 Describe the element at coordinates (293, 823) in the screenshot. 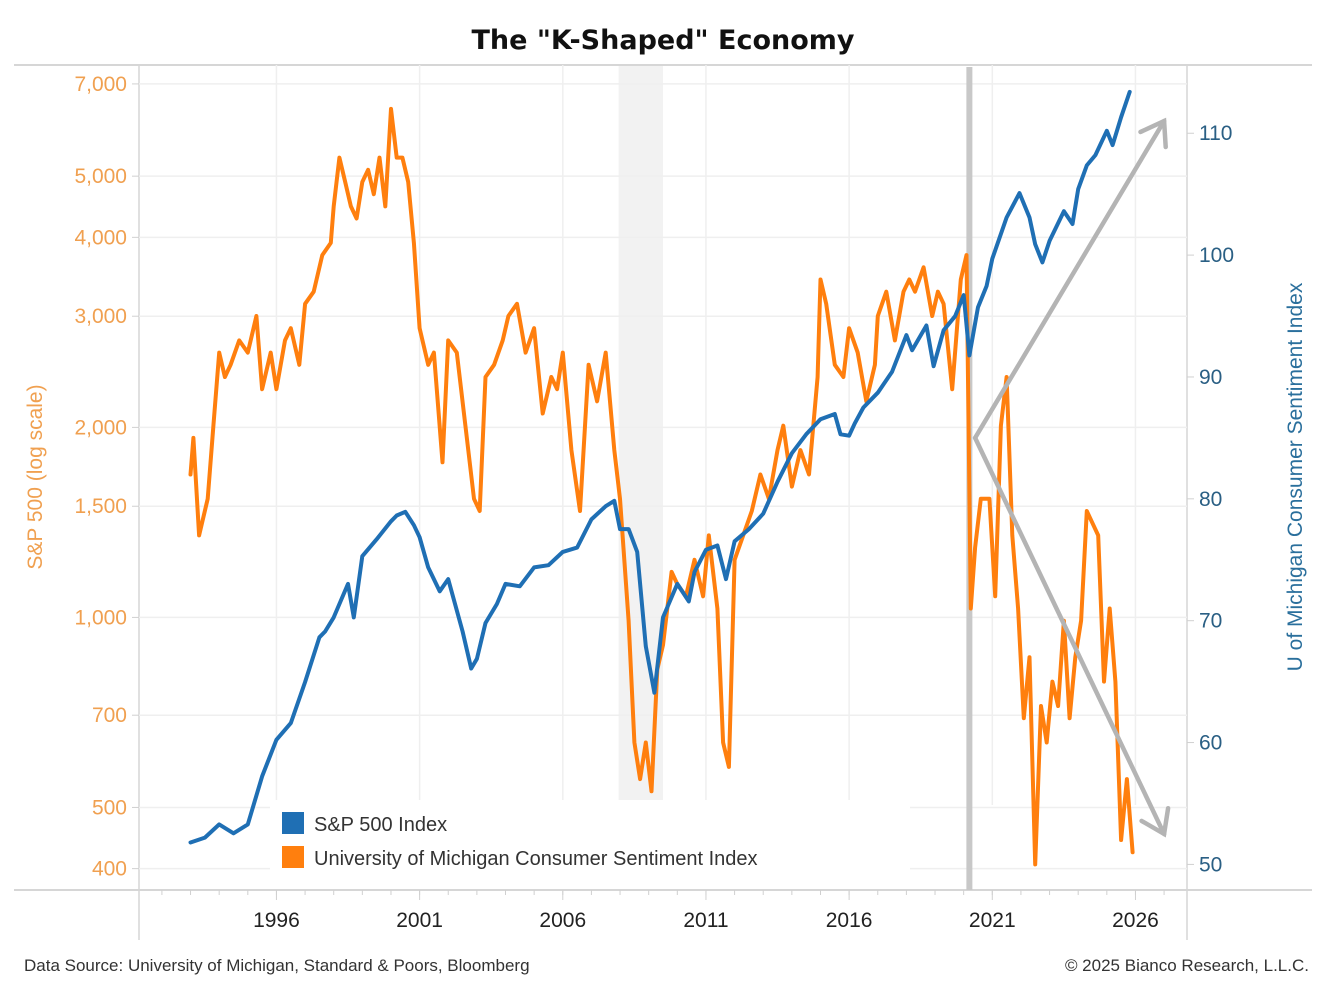

I see `legend-swatch-sp500` at that location.